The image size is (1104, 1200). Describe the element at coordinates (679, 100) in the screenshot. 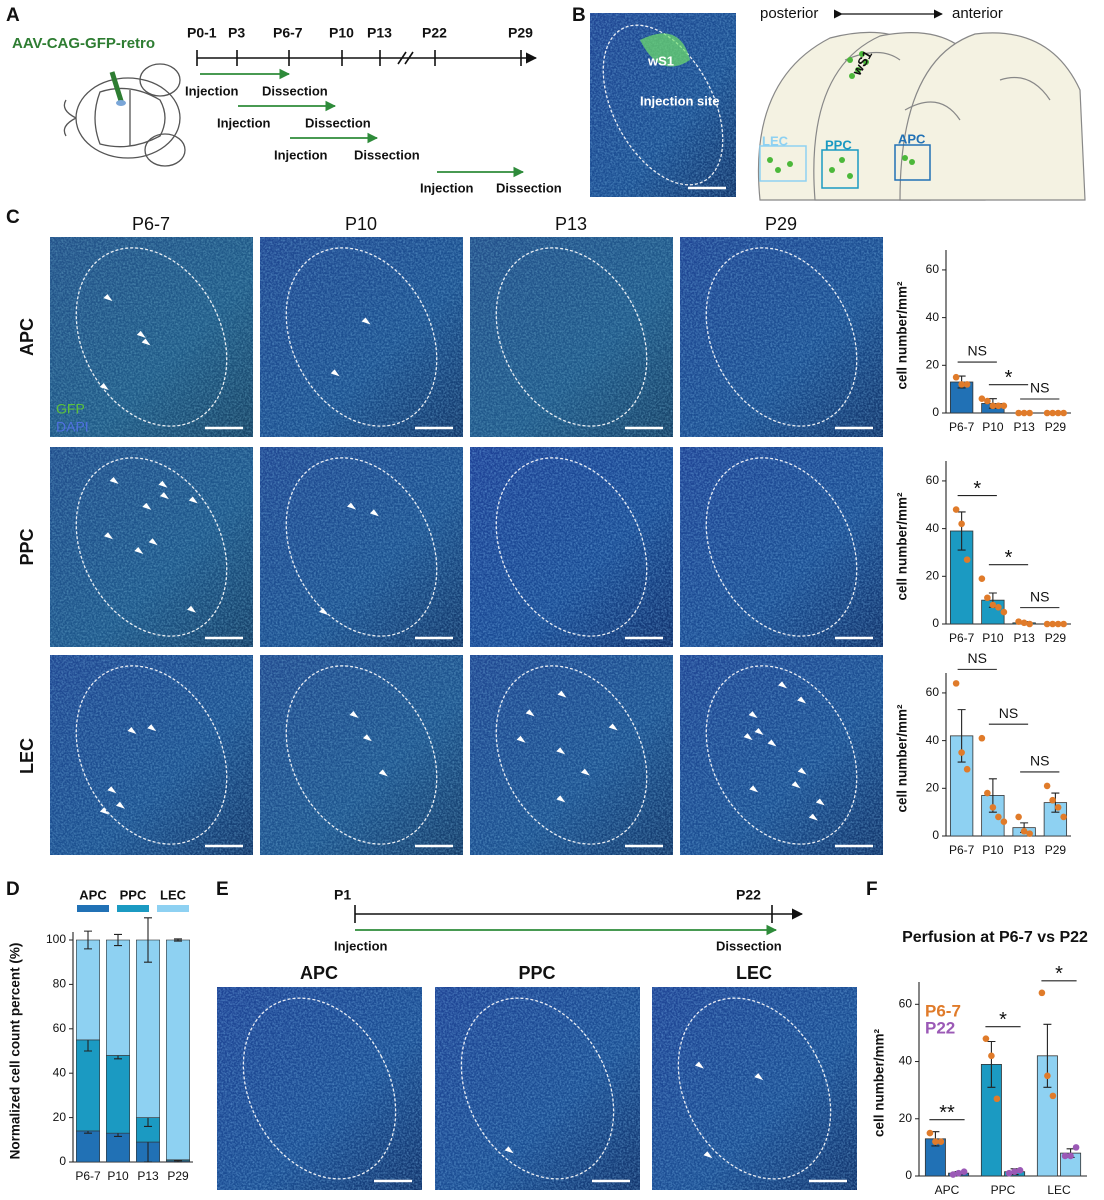

I see `image-label: Injection site` at that location.